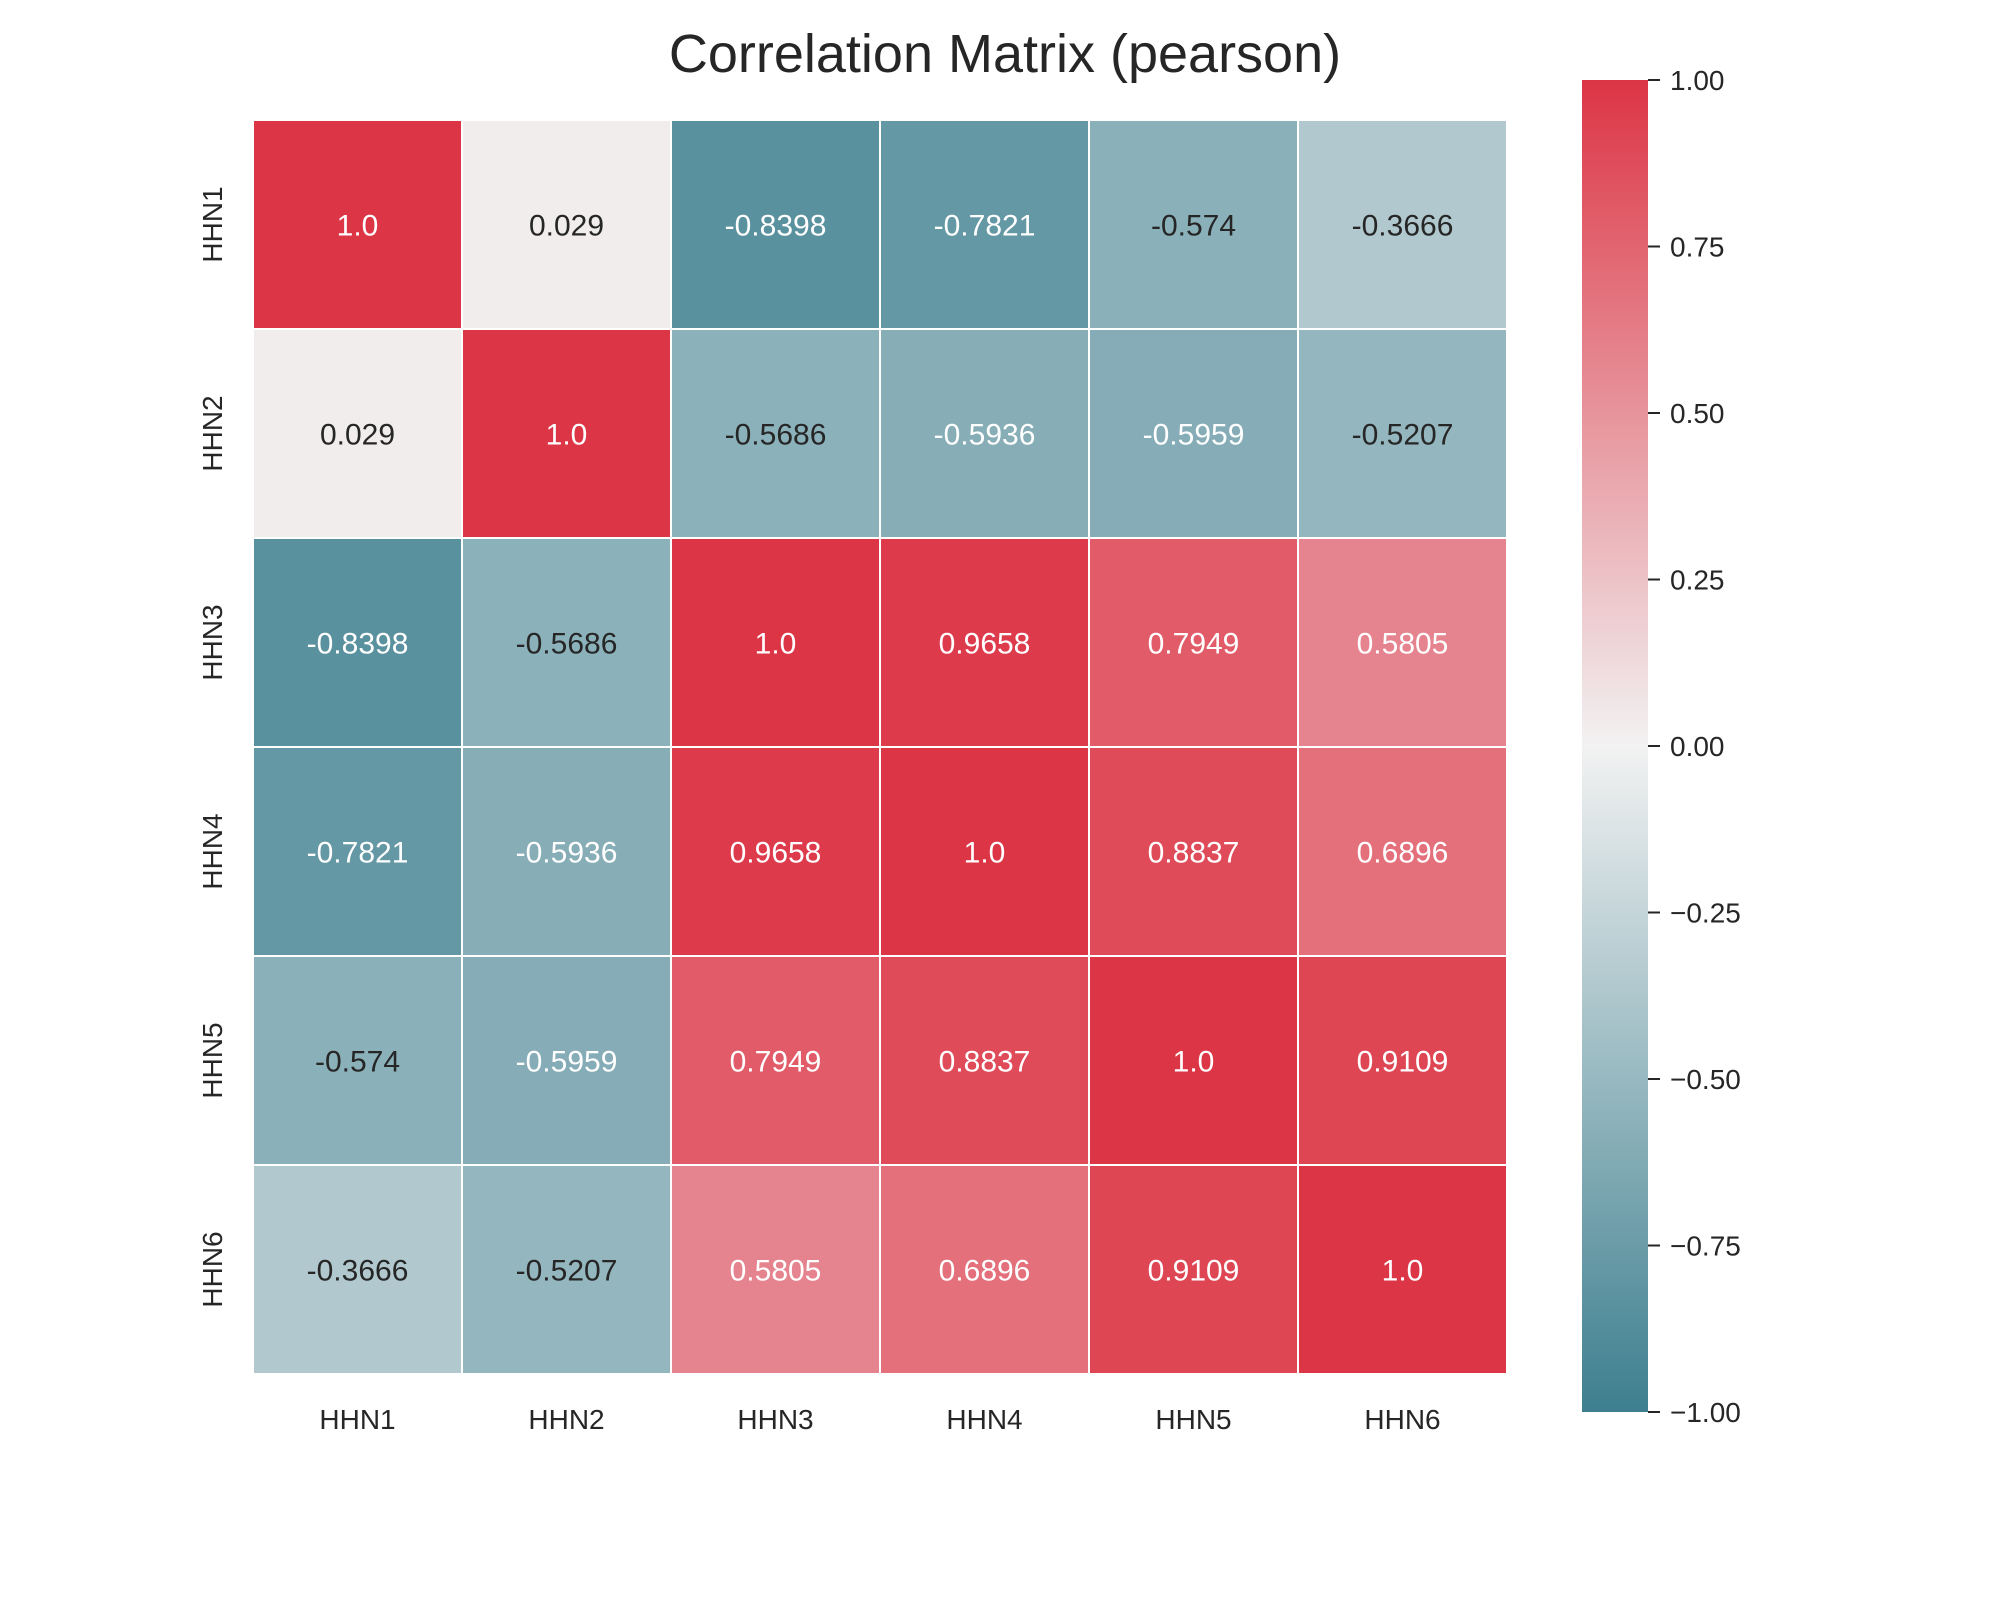 The width and height of the screenshot is (2000, 1605). Describe the element at coordinates (1705, 1412) in the screenshot. I see `colorbar-tick-label: −1.00` at that location.